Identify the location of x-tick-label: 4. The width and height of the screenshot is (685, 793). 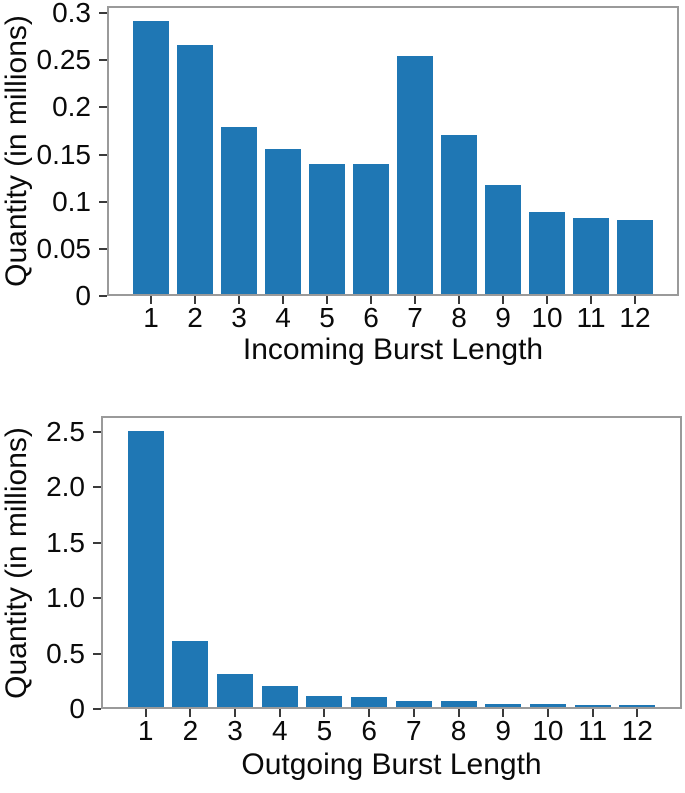
(283, 317).